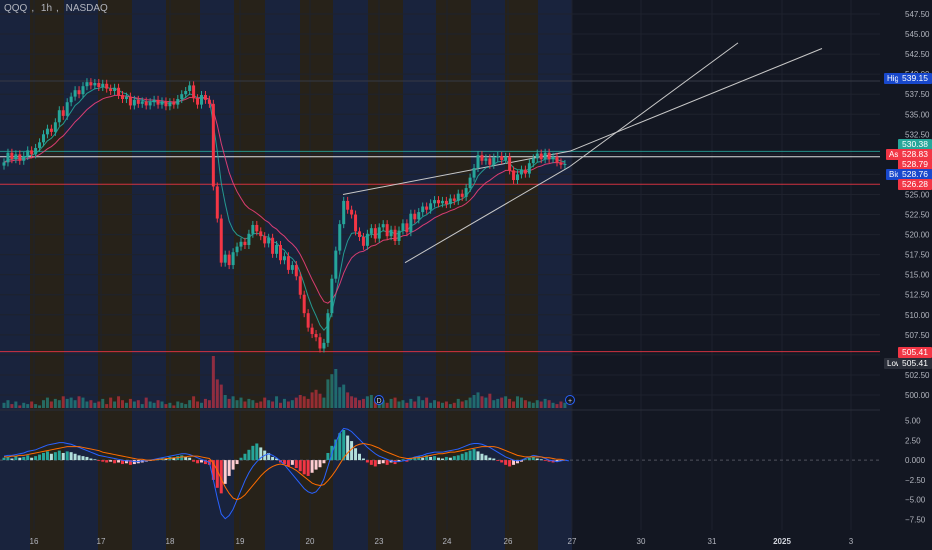  I want to click on symbol-header: QQQ, 1h, NASDAQ, so click(56, 8).